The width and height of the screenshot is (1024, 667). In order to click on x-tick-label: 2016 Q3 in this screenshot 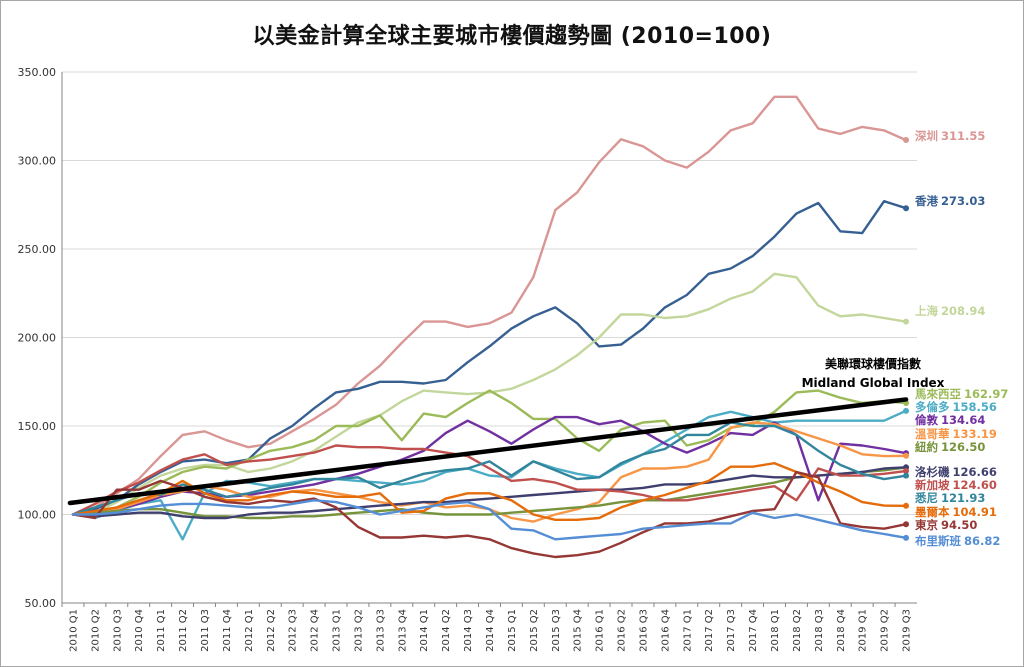, I will do `click(643, 630)`.